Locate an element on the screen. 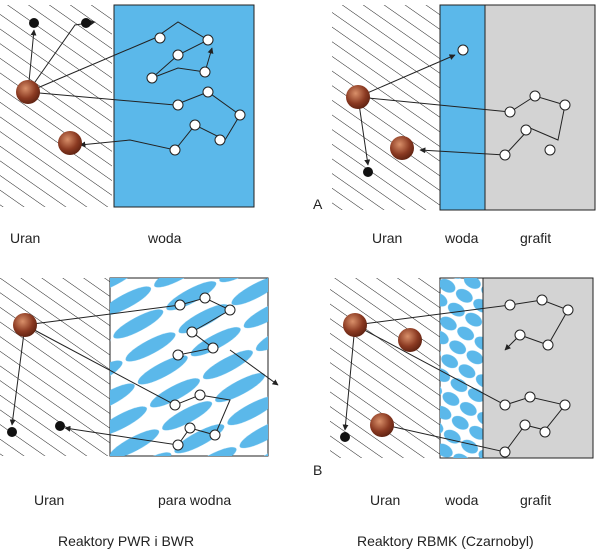 The width and height of the screenshot is (600, 555). label-para-wodna: para wodna is located at coordinates (195, 500).